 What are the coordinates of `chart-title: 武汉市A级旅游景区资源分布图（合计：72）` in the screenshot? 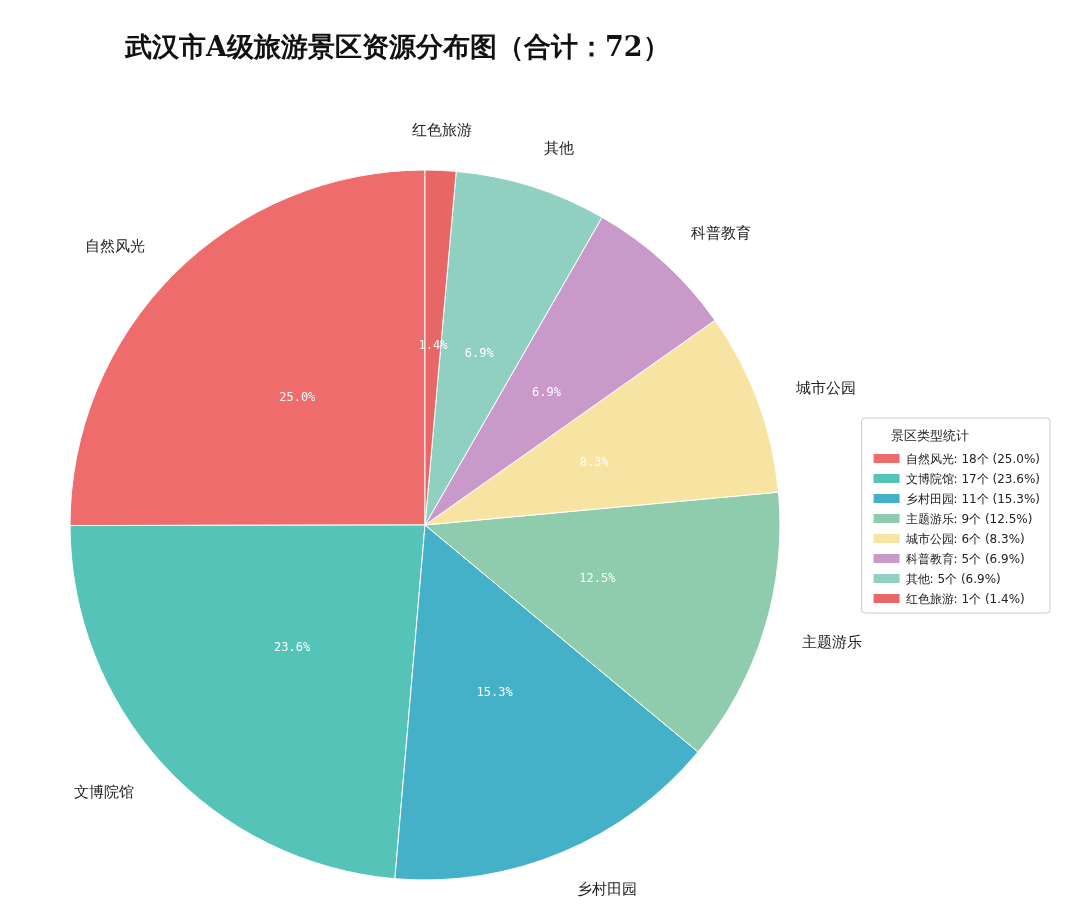 It's located at (397, 46).